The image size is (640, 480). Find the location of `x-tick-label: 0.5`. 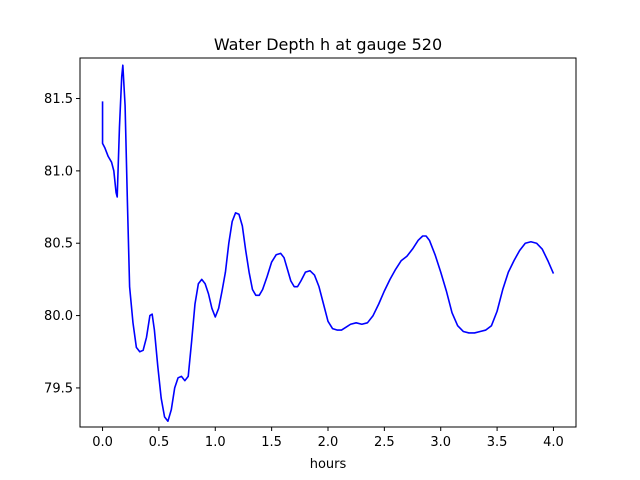

x-tick-label: 0.5 is located at coordinates (159, 442).